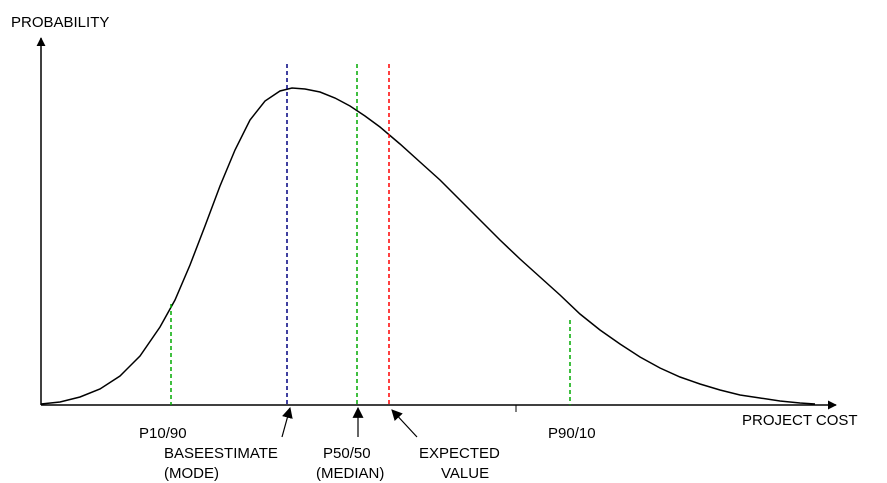  Describe the element at coordinates (572, 433) in the screenshot. I see `p90-label: P90/10` at that location.